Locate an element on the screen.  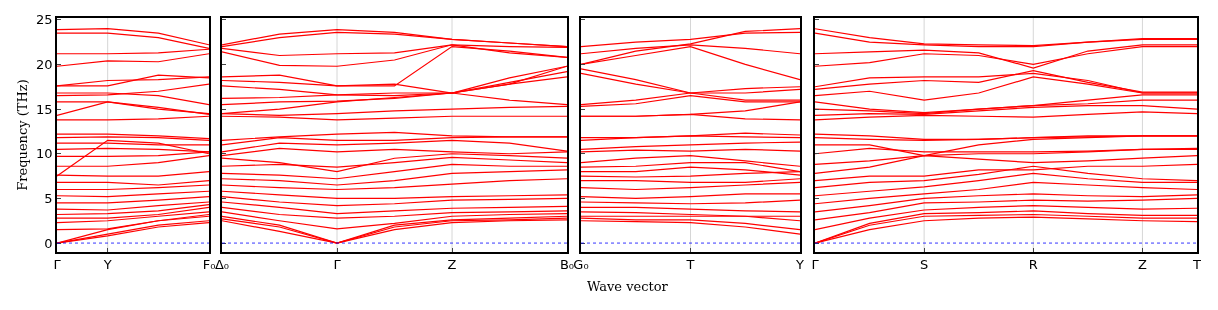
y-tick-label: 20 is located at coordinates (44, 64).